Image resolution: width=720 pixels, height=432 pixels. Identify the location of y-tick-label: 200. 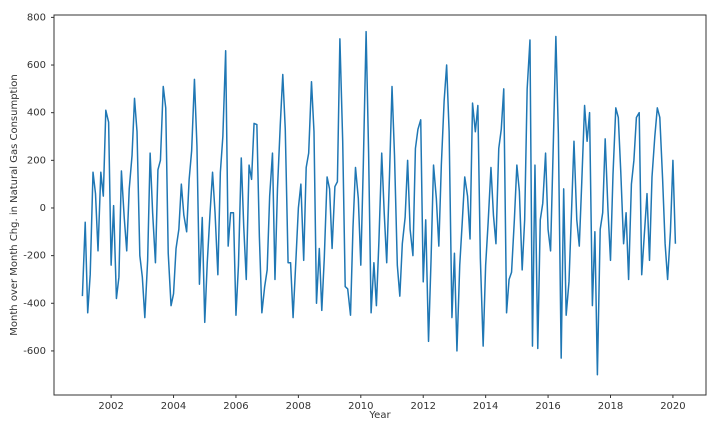
(36, 160).